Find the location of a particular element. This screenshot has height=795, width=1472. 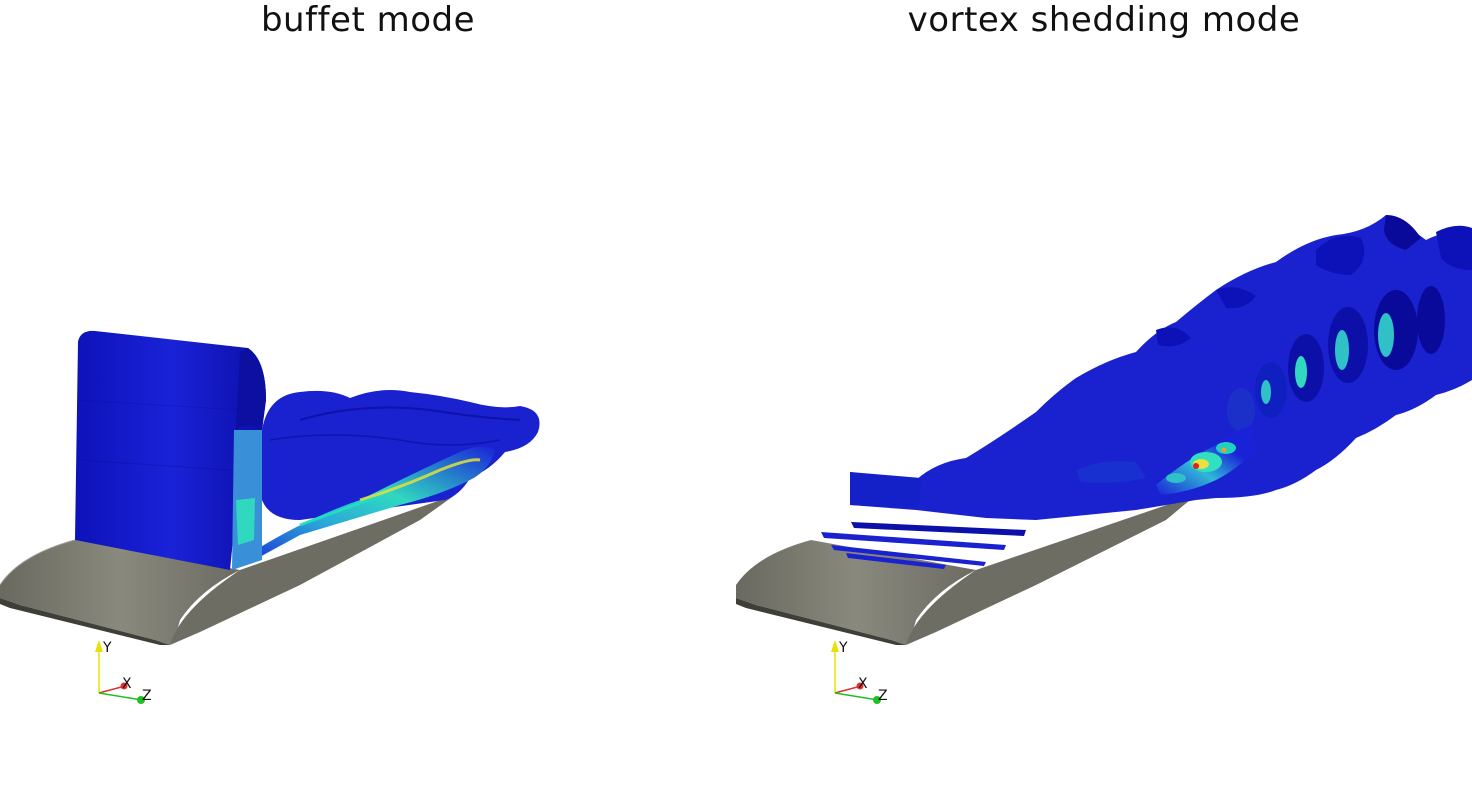

panel-title: buffet mode is located at coordinates (368, 20).